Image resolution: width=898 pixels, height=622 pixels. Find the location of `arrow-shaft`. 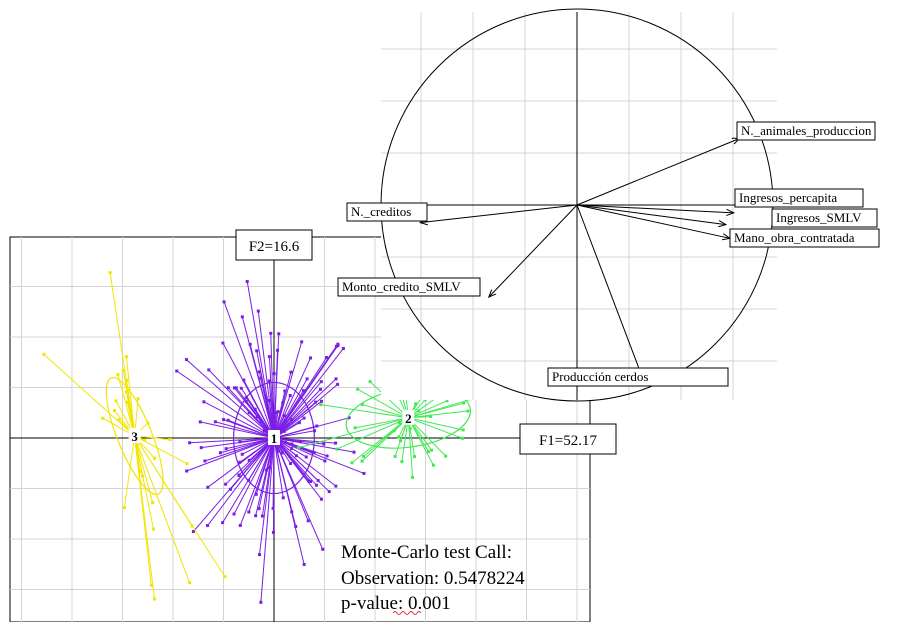

arrow-shaft is located at coordinates (658, 171).